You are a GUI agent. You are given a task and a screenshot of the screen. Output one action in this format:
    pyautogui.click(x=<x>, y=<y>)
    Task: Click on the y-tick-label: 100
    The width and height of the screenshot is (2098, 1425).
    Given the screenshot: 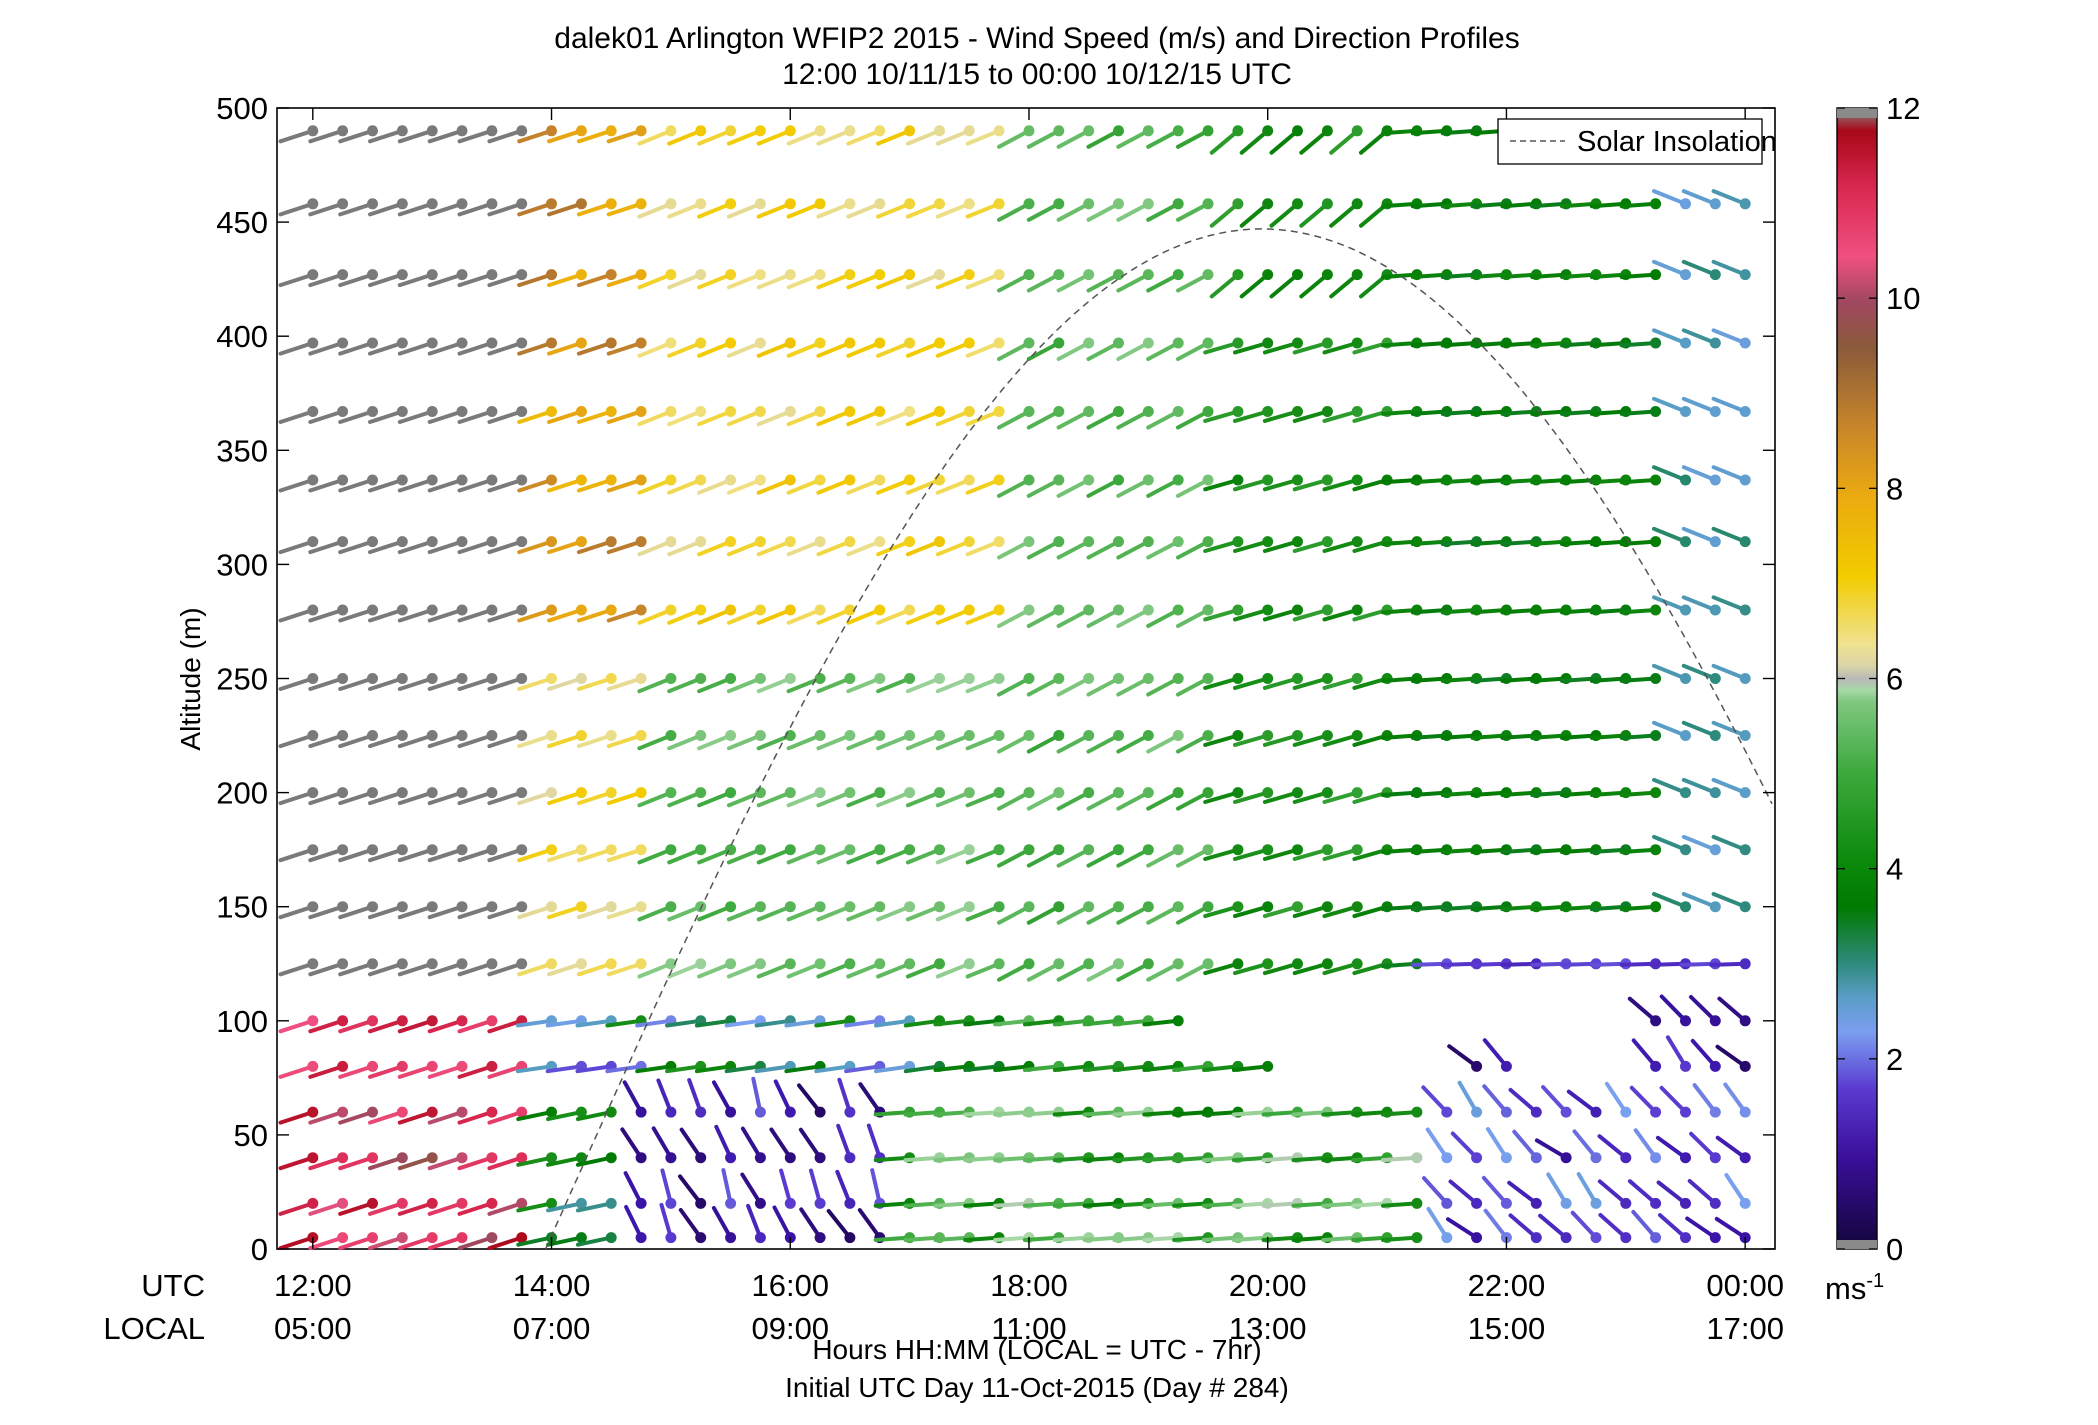 What is the action you would take?
    pyautogui.click(x=242, y=1021)
    